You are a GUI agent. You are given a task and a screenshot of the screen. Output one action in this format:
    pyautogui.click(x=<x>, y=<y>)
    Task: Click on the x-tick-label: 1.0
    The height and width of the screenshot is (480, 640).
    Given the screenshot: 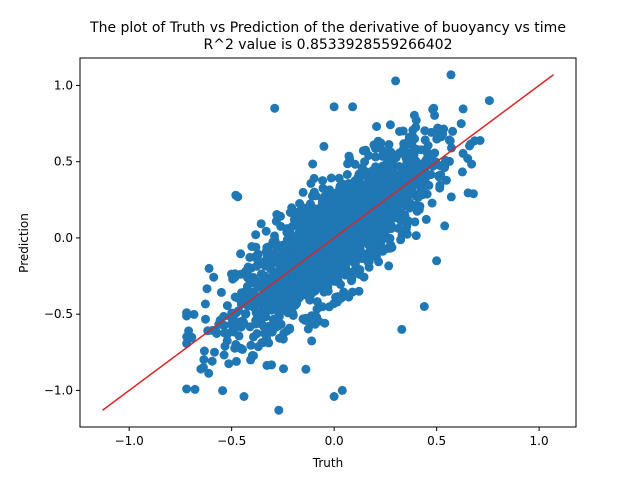 What is the action you would take?
    pyautogui.click(x=539, y=441)
    